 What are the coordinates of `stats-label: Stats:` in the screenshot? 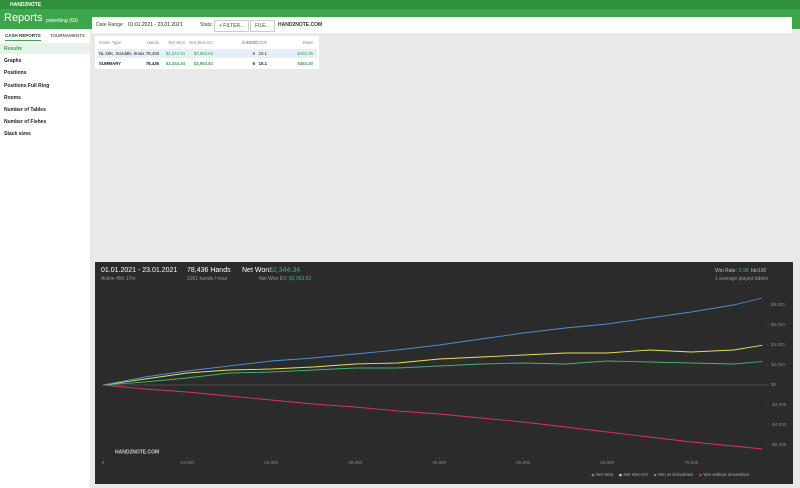 It's located at (206, 25).